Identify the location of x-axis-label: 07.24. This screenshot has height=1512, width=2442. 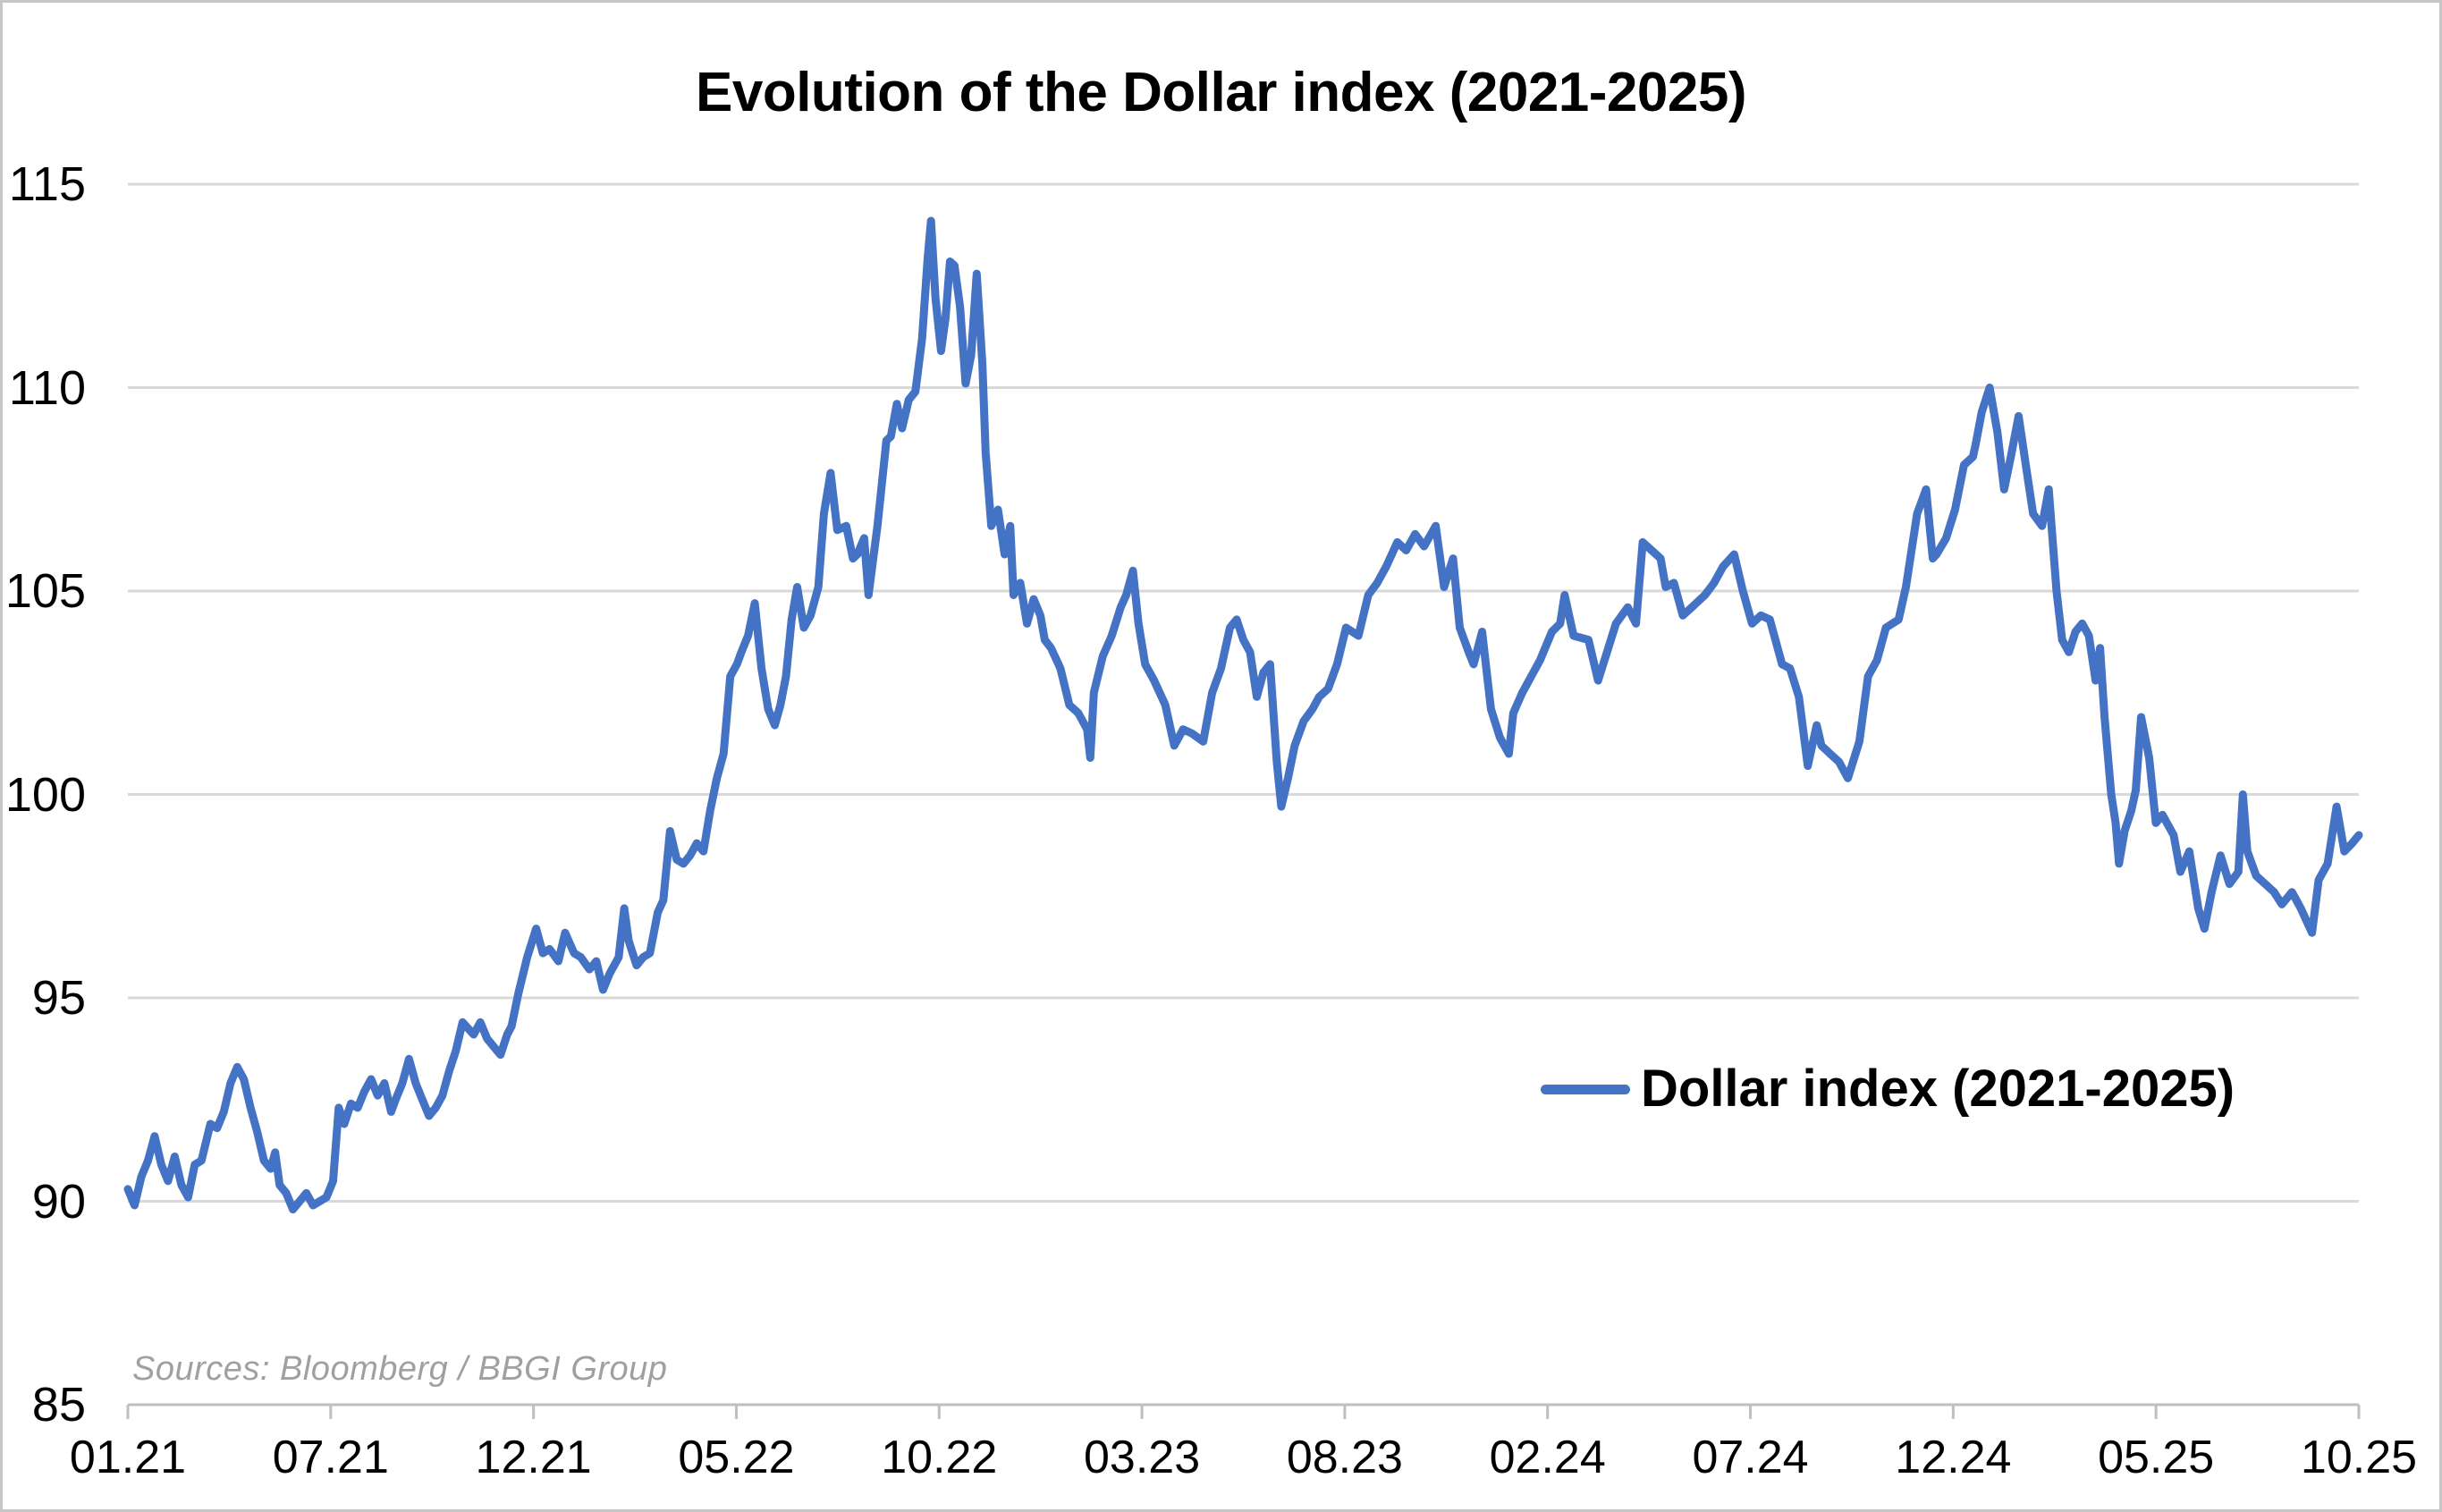
(1751, 1458).